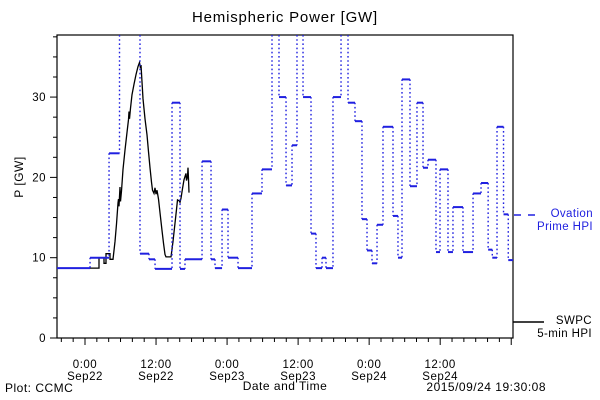 The width and height of the screenshot is (600, 400). What do you see at coordinates (42, 339) in the screenshot?
I see `y-tick-label: 0` at bounding box center [42, 339].